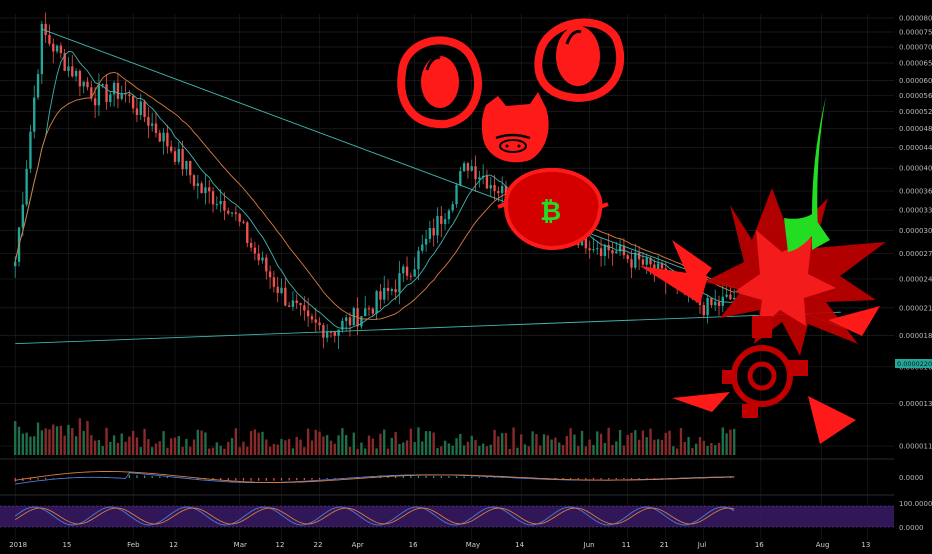  I want to click on left-eye-icon, so click(439, 82).